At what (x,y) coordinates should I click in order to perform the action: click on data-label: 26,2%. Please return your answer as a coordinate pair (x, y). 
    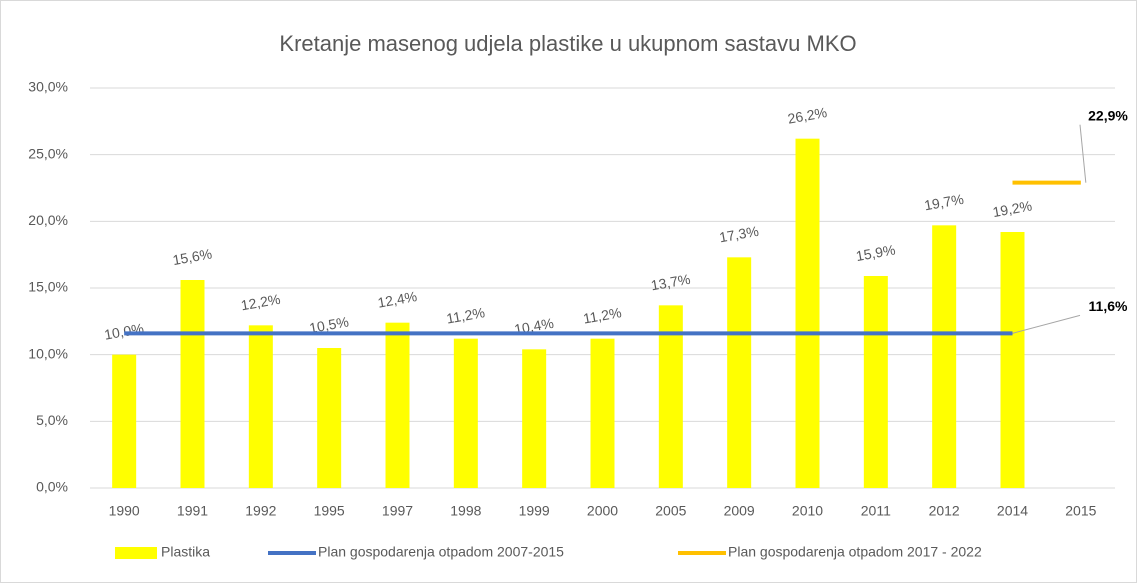
    Looking at the image, I should click on (807, 115).